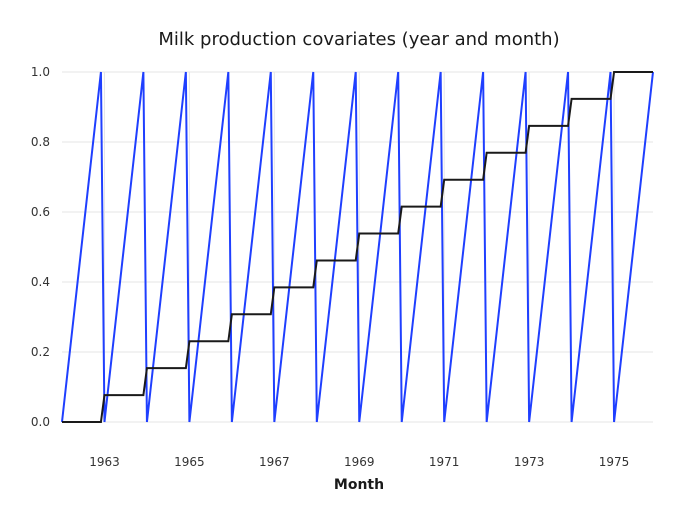 Image resolution: width=677 pixels, height=509 pixels. Describe the element at coordinates (40, 352) in the screenshot. I see `y-tick-label-1: 0.2` at that location.